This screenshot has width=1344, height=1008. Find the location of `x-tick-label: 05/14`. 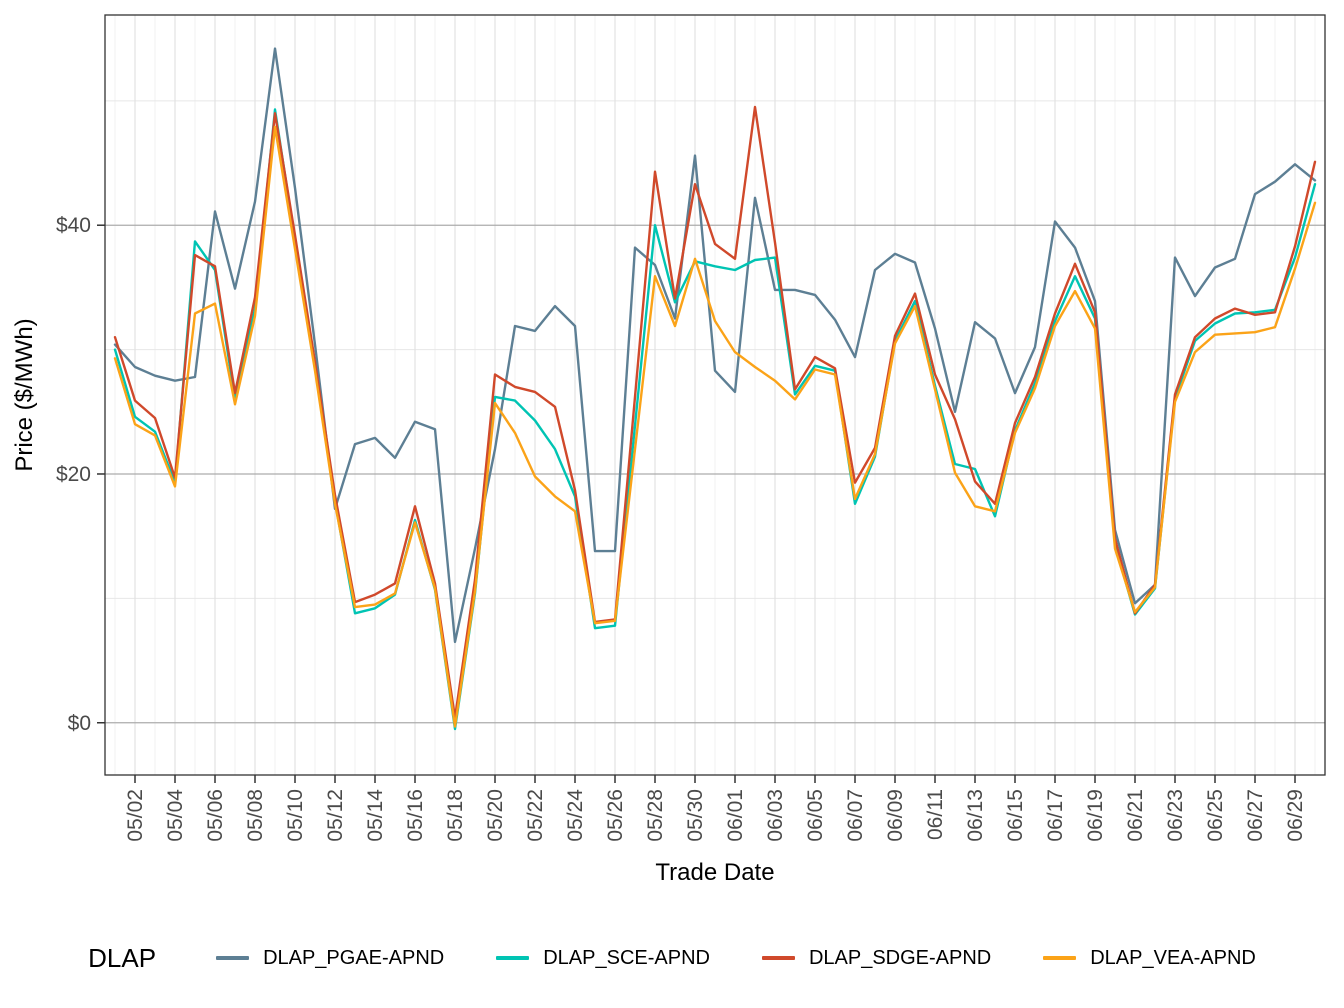

x-tick-label: 05/14 is located at coordinates (375, 815).